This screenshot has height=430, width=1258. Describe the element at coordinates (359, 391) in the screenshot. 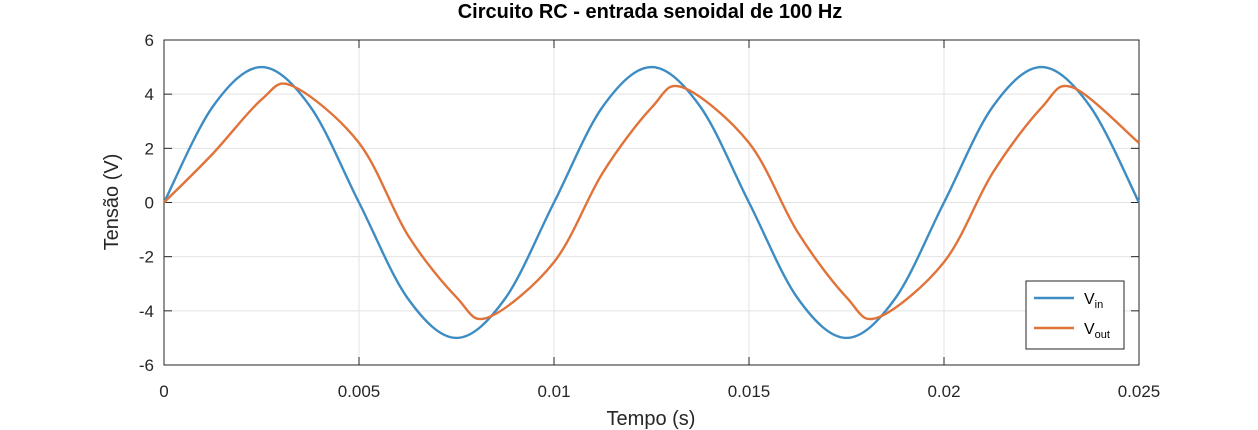

I see `x-tick-label: 0.005` at that location.